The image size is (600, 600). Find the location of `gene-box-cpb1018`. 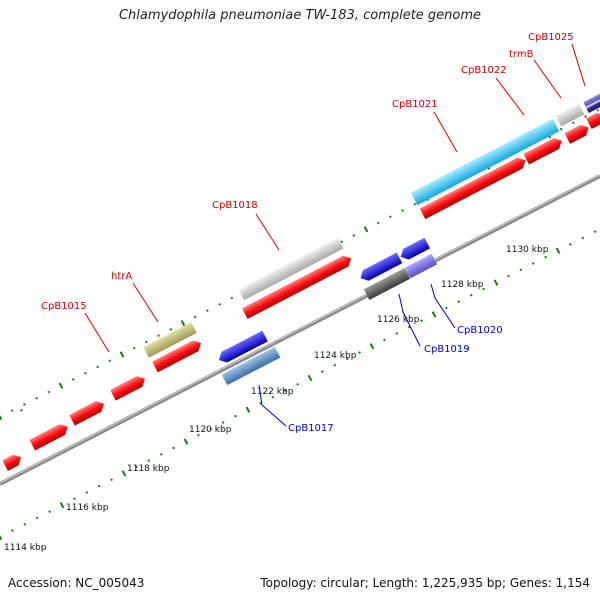

gene-box-cpb1018 is located at coordinates (291, 269).